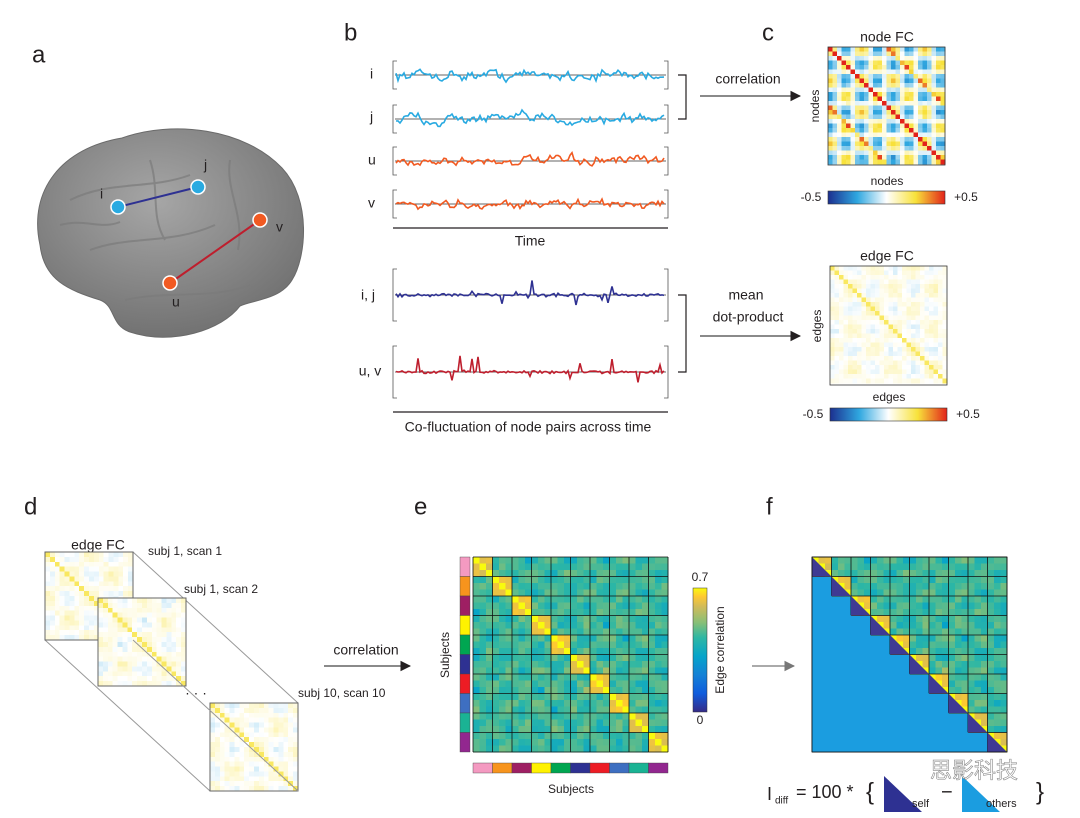  What do you see at coordinates (900, 645) in the screenshot?
I see `self-triangle` at bounding box center [900, 645].